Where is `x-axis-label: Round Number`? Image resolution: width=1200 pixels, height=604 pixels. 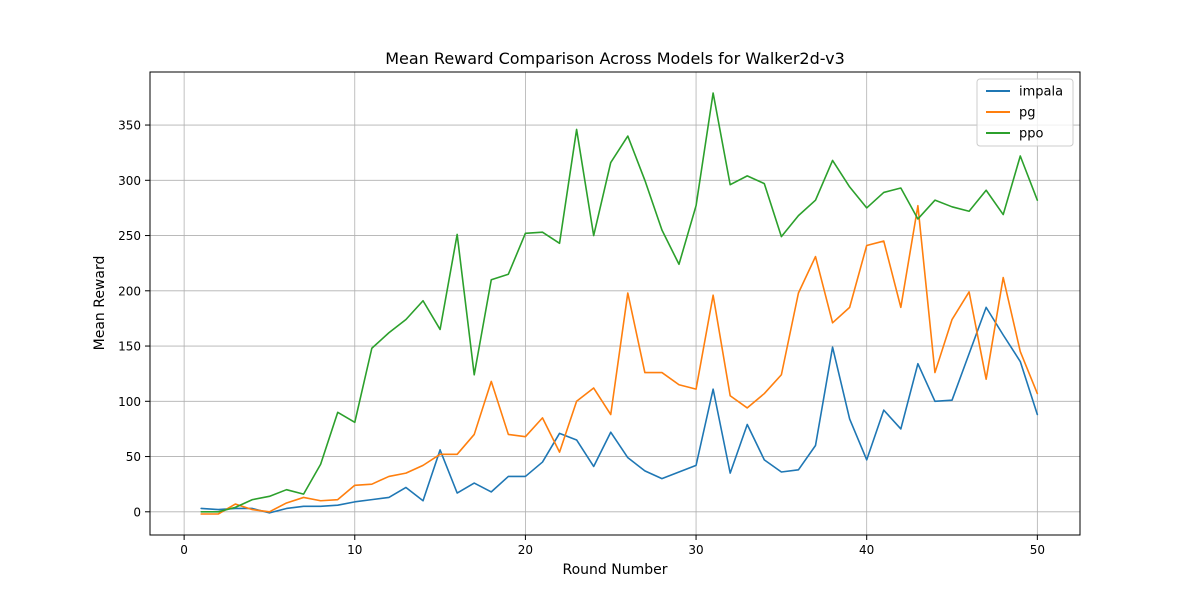 x-axis-label: Round Number is located at coordinates (615, 570).